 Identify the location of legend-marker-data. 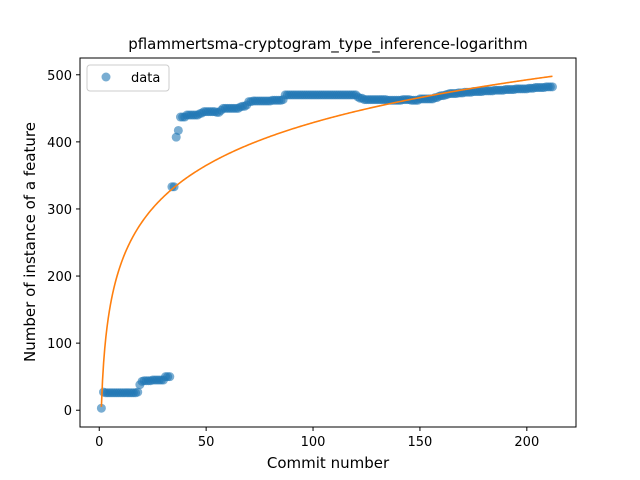
(106, 77).